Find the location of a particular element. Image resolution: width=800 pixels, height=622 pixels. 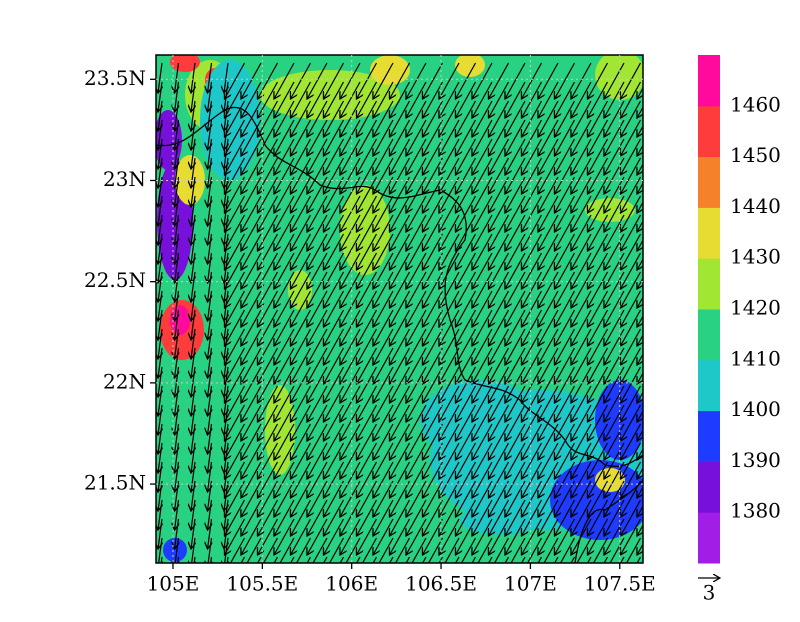

colorbar: 1380 1390 1400 1410 1420 1430 1440 1450 1460 is located at coordinates (739, 309).